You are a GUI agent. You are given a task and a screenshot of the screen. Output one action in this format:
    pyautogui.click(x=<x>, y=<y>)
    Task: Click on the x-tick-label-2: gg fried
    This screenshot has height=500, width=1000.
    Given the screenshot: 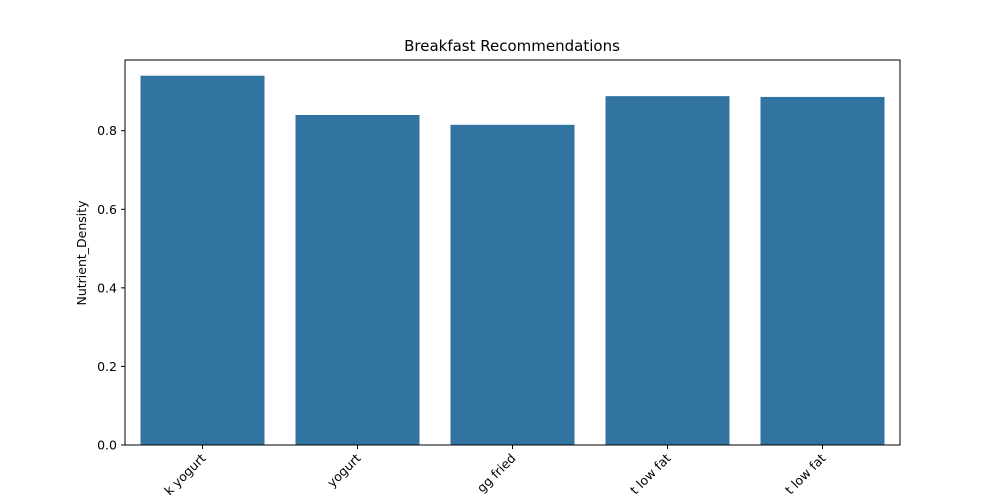 What is the action you would take?
    pyautogui.click(x=496, y=473)
    